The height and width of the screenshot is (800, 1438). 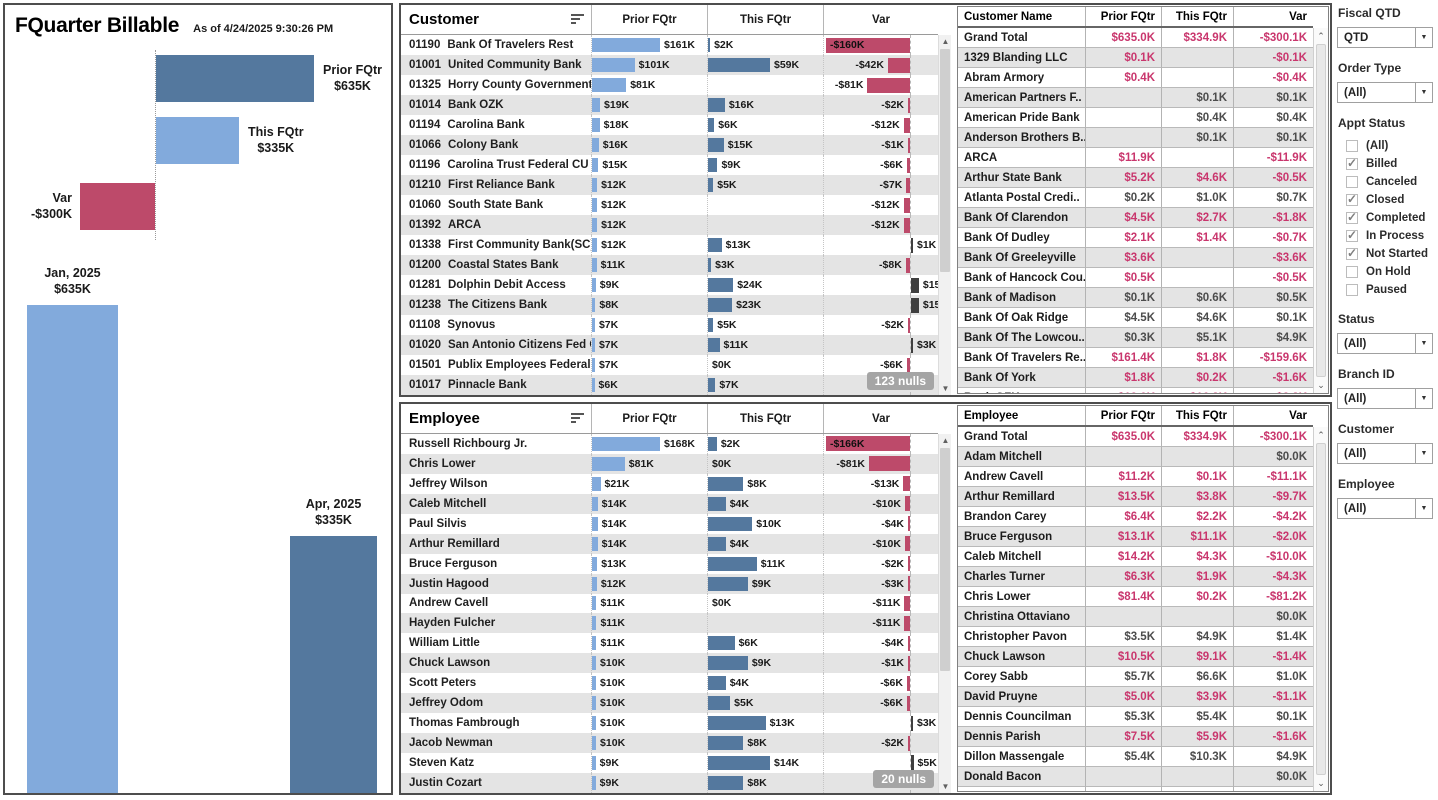 What do you see at coordinates (1124, 597) in the screenshot?
I see `cell-prior-fqtr: $81.4K` at bounding box center [1124, 597].